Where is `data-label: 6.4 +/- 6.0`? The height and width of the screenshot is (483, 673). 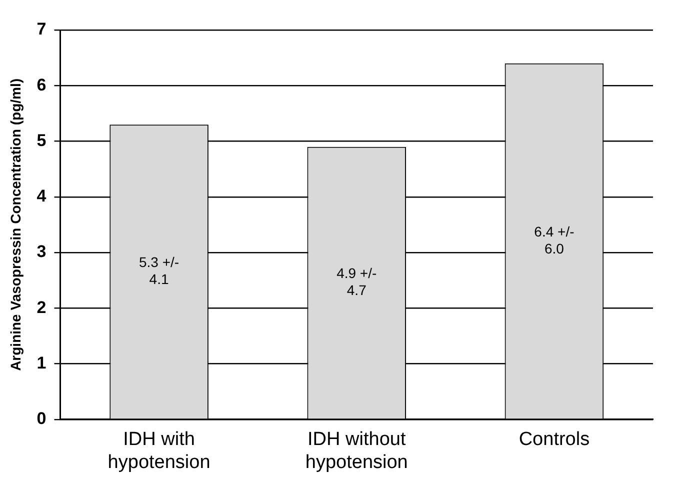
data-label: 6.4 +/- 6.0 is located at coordinates (554, 239).